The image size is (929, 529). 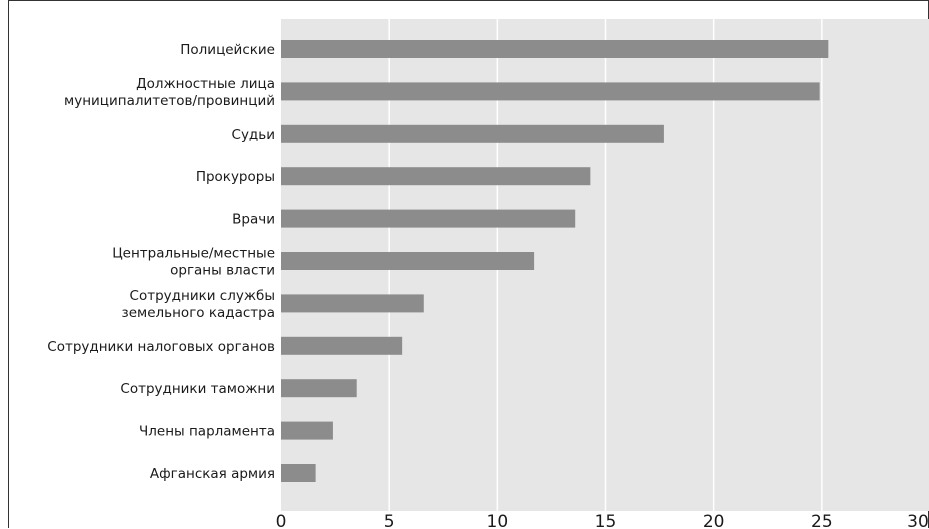 I want to click on category-label: Члены парламента, so click(x=207, y=432).